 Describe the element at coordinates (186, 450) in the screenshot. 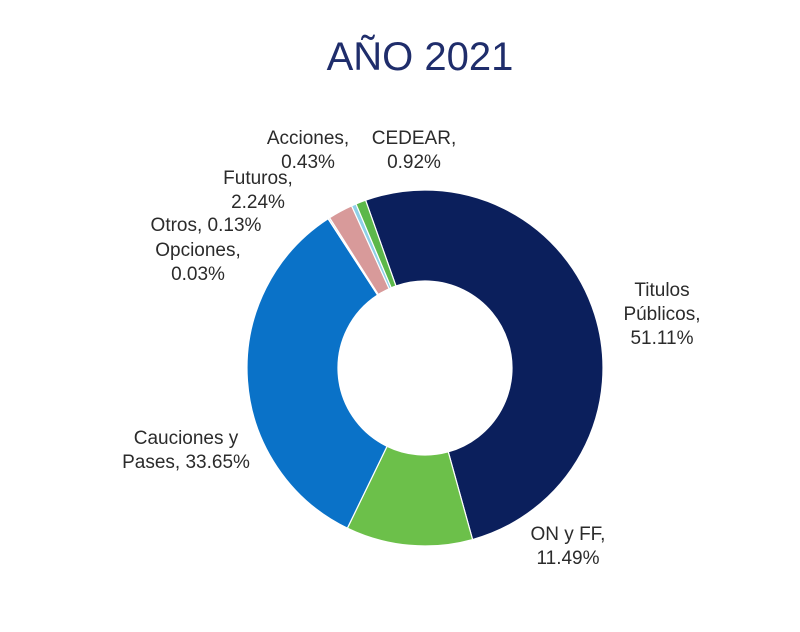

I see `label-cauciones-y-pases: Cauciones y Pases, 33.65%` at that location.